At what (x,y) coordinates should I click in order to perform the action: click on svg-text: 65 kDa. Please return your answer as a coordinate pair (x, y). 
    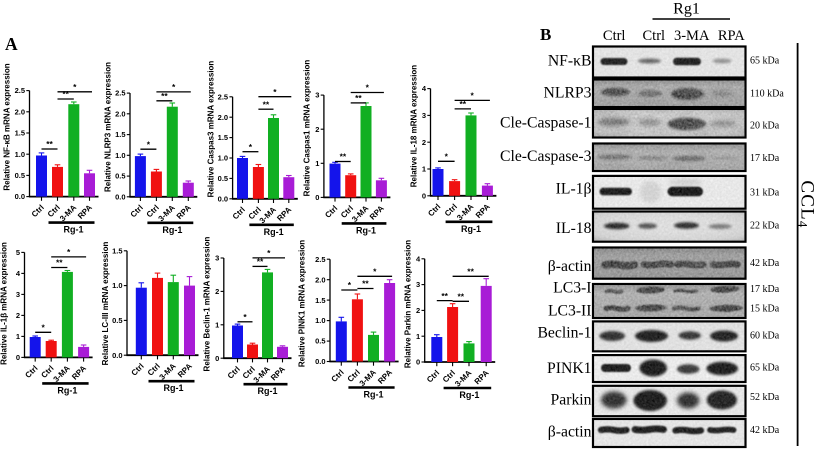
    Looking at the image, I should click on (765, 61).